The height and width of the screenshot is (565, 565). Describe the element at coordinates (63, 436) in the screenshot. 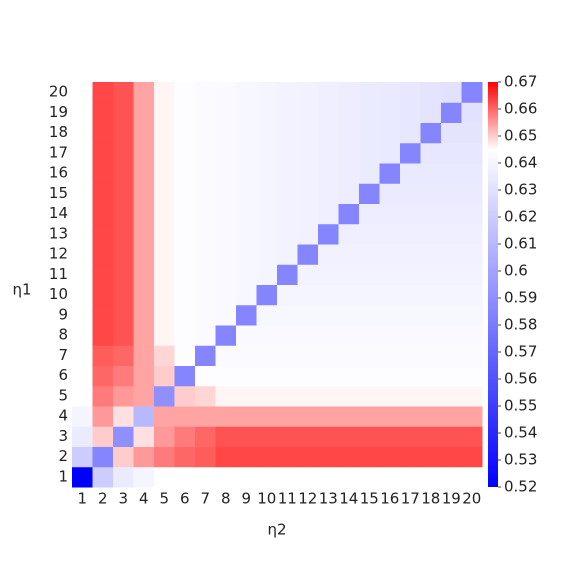

I see `y-tick-label: 3` at that location.